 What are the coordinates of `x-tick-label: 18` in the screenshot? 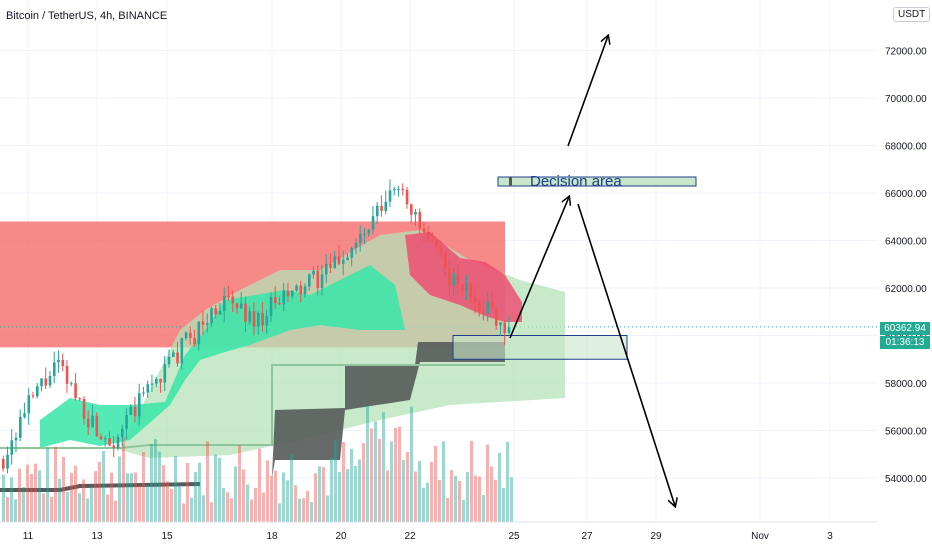 It's located at (272, 536).